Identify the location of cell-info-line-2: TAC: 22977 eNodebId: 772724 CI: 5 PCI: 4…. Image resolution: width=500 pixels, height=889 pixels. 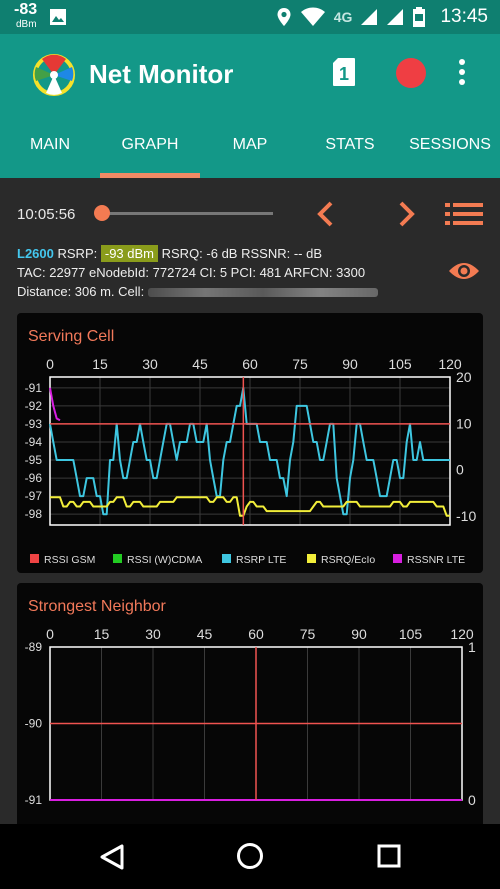
(191, 272).